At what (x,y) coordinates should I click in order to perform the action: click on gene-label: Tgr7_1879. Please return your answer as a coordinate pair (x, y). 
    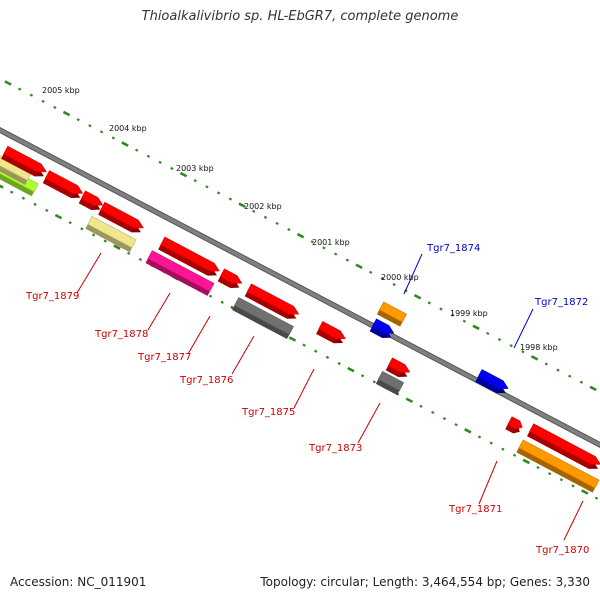
    Looking at the image, I should click on (52, 296).